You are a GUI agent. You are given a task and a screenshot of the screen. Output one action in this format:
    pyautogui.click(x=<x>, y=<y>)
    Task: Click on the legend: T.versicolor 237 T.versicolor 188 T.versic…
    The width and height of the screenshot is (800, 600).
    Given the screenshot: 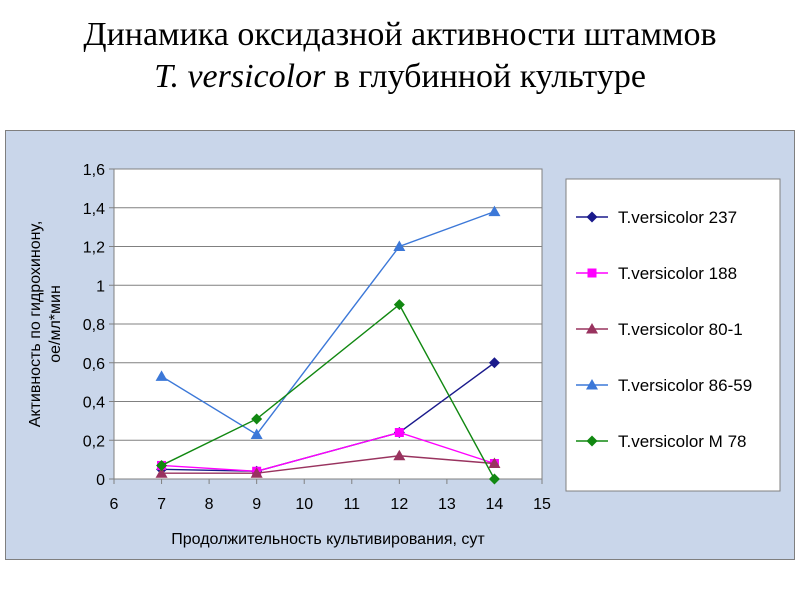 What is the action you would take?
    pyautogui.click(x=664, y=329)
    